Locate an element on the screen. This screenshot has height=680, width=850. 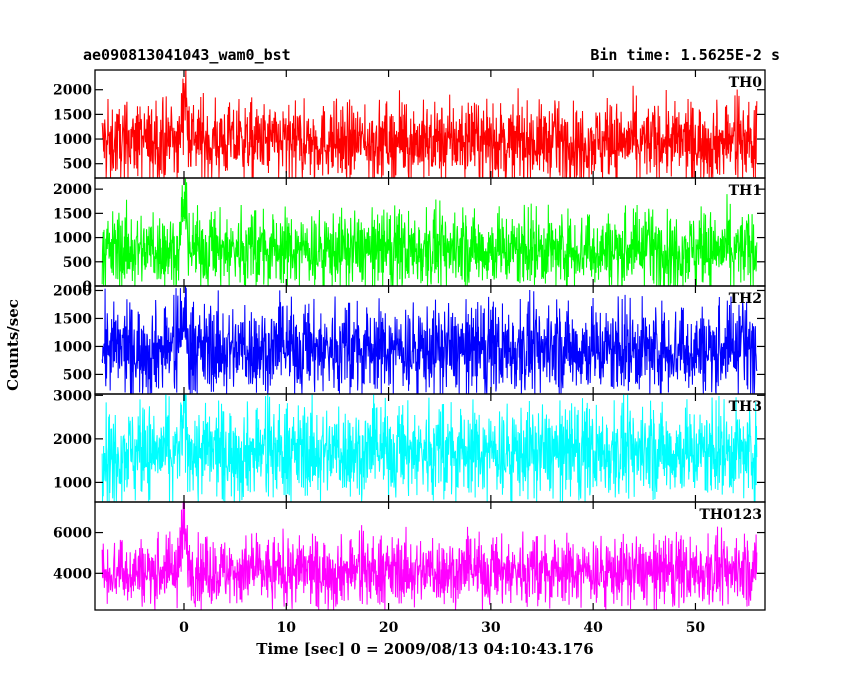
y-tick-label: 6000 is located at coordinates (72, 534).